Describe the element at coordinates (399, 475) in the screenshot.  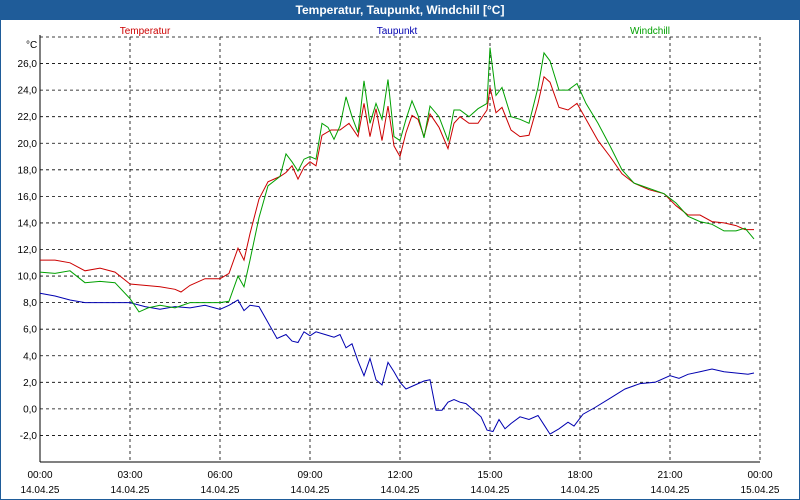
I see `x-tick-time: 12:00` at that location.